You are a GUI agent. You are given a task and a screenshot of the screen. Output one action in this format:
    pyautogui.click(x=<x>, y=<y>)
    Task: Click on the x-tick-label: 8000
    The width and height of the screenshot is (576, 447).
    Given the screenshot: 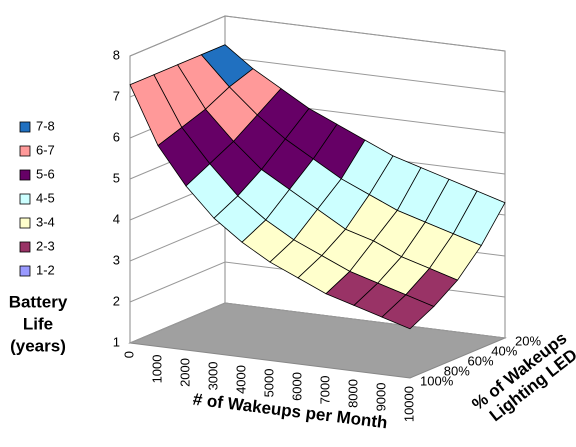 What is the action you would take?
    pyautogui.click(x=352, y=393)
    